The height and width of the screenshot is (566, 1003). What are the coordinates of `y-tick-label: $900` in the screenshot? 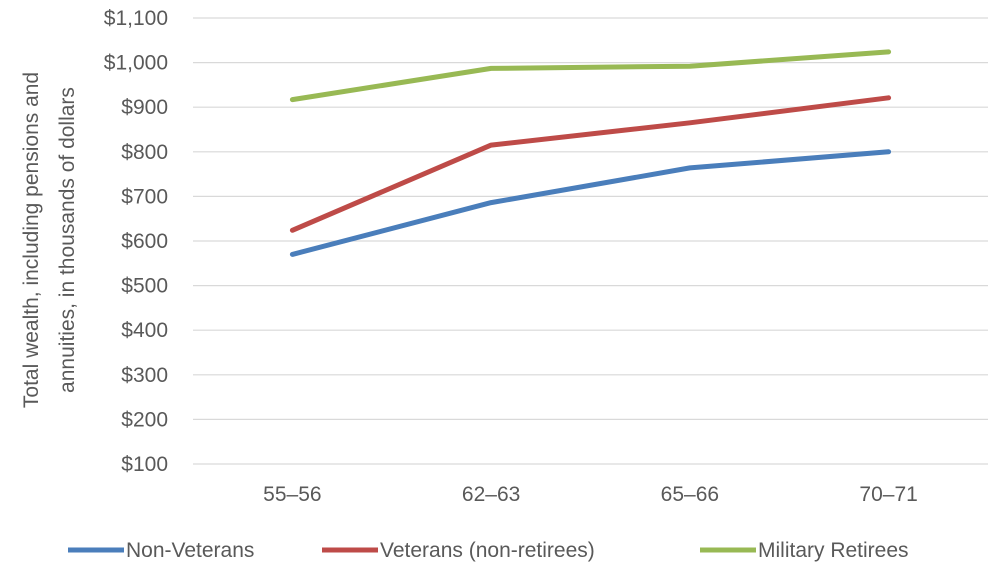 It's located at (144, 107).